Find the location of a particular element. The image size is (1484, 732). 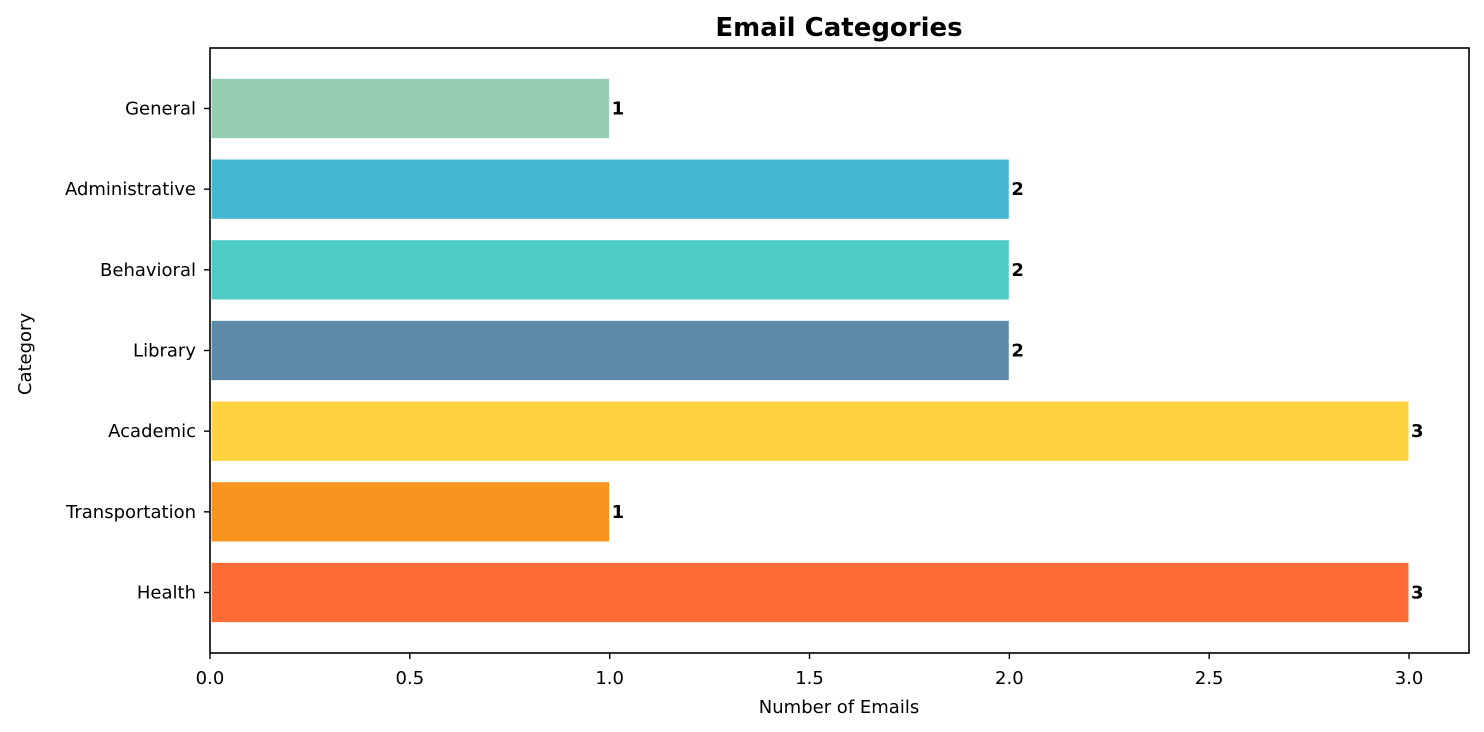

bar-academic is located at coordinates (810, 431).